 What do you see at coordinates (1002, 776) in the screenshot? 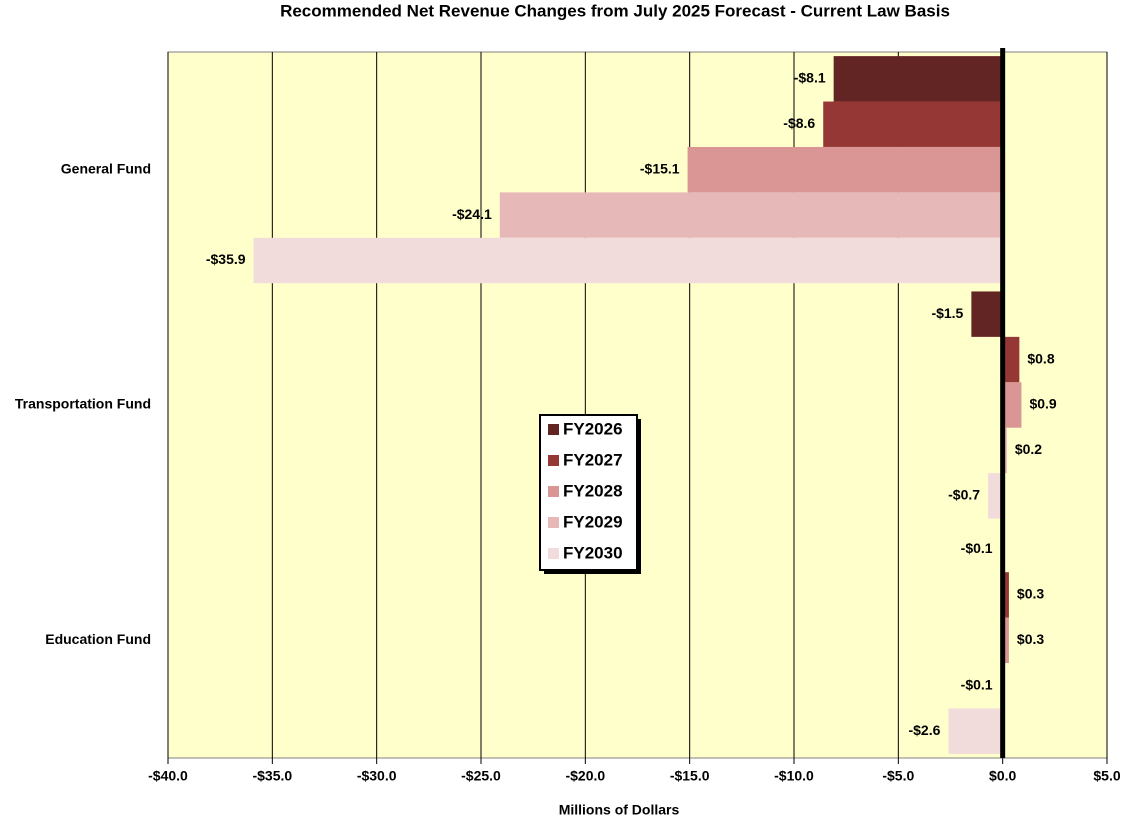
I see `x-tick-label: $0.0` at bounding box center [1002, 776].